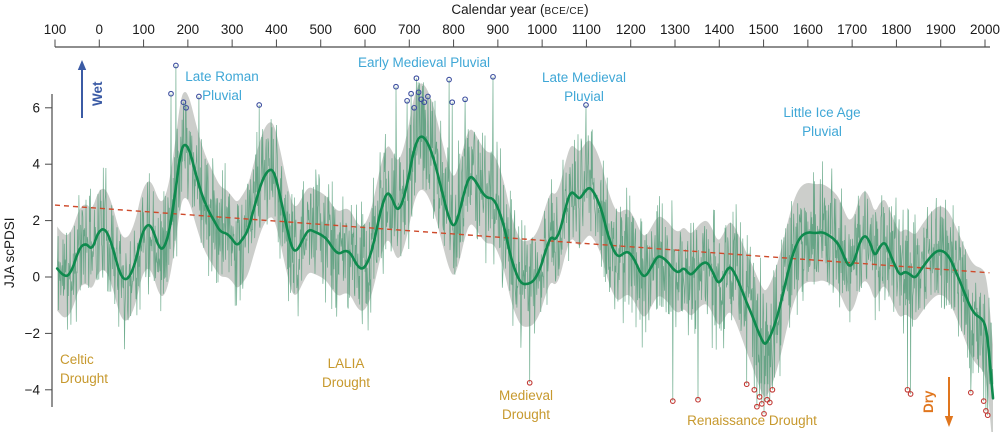  What do you see at coordinates (719, 29) in the screenshot?
I see `x-axis-tick-label: 1400` at bounding box center [719, 29].